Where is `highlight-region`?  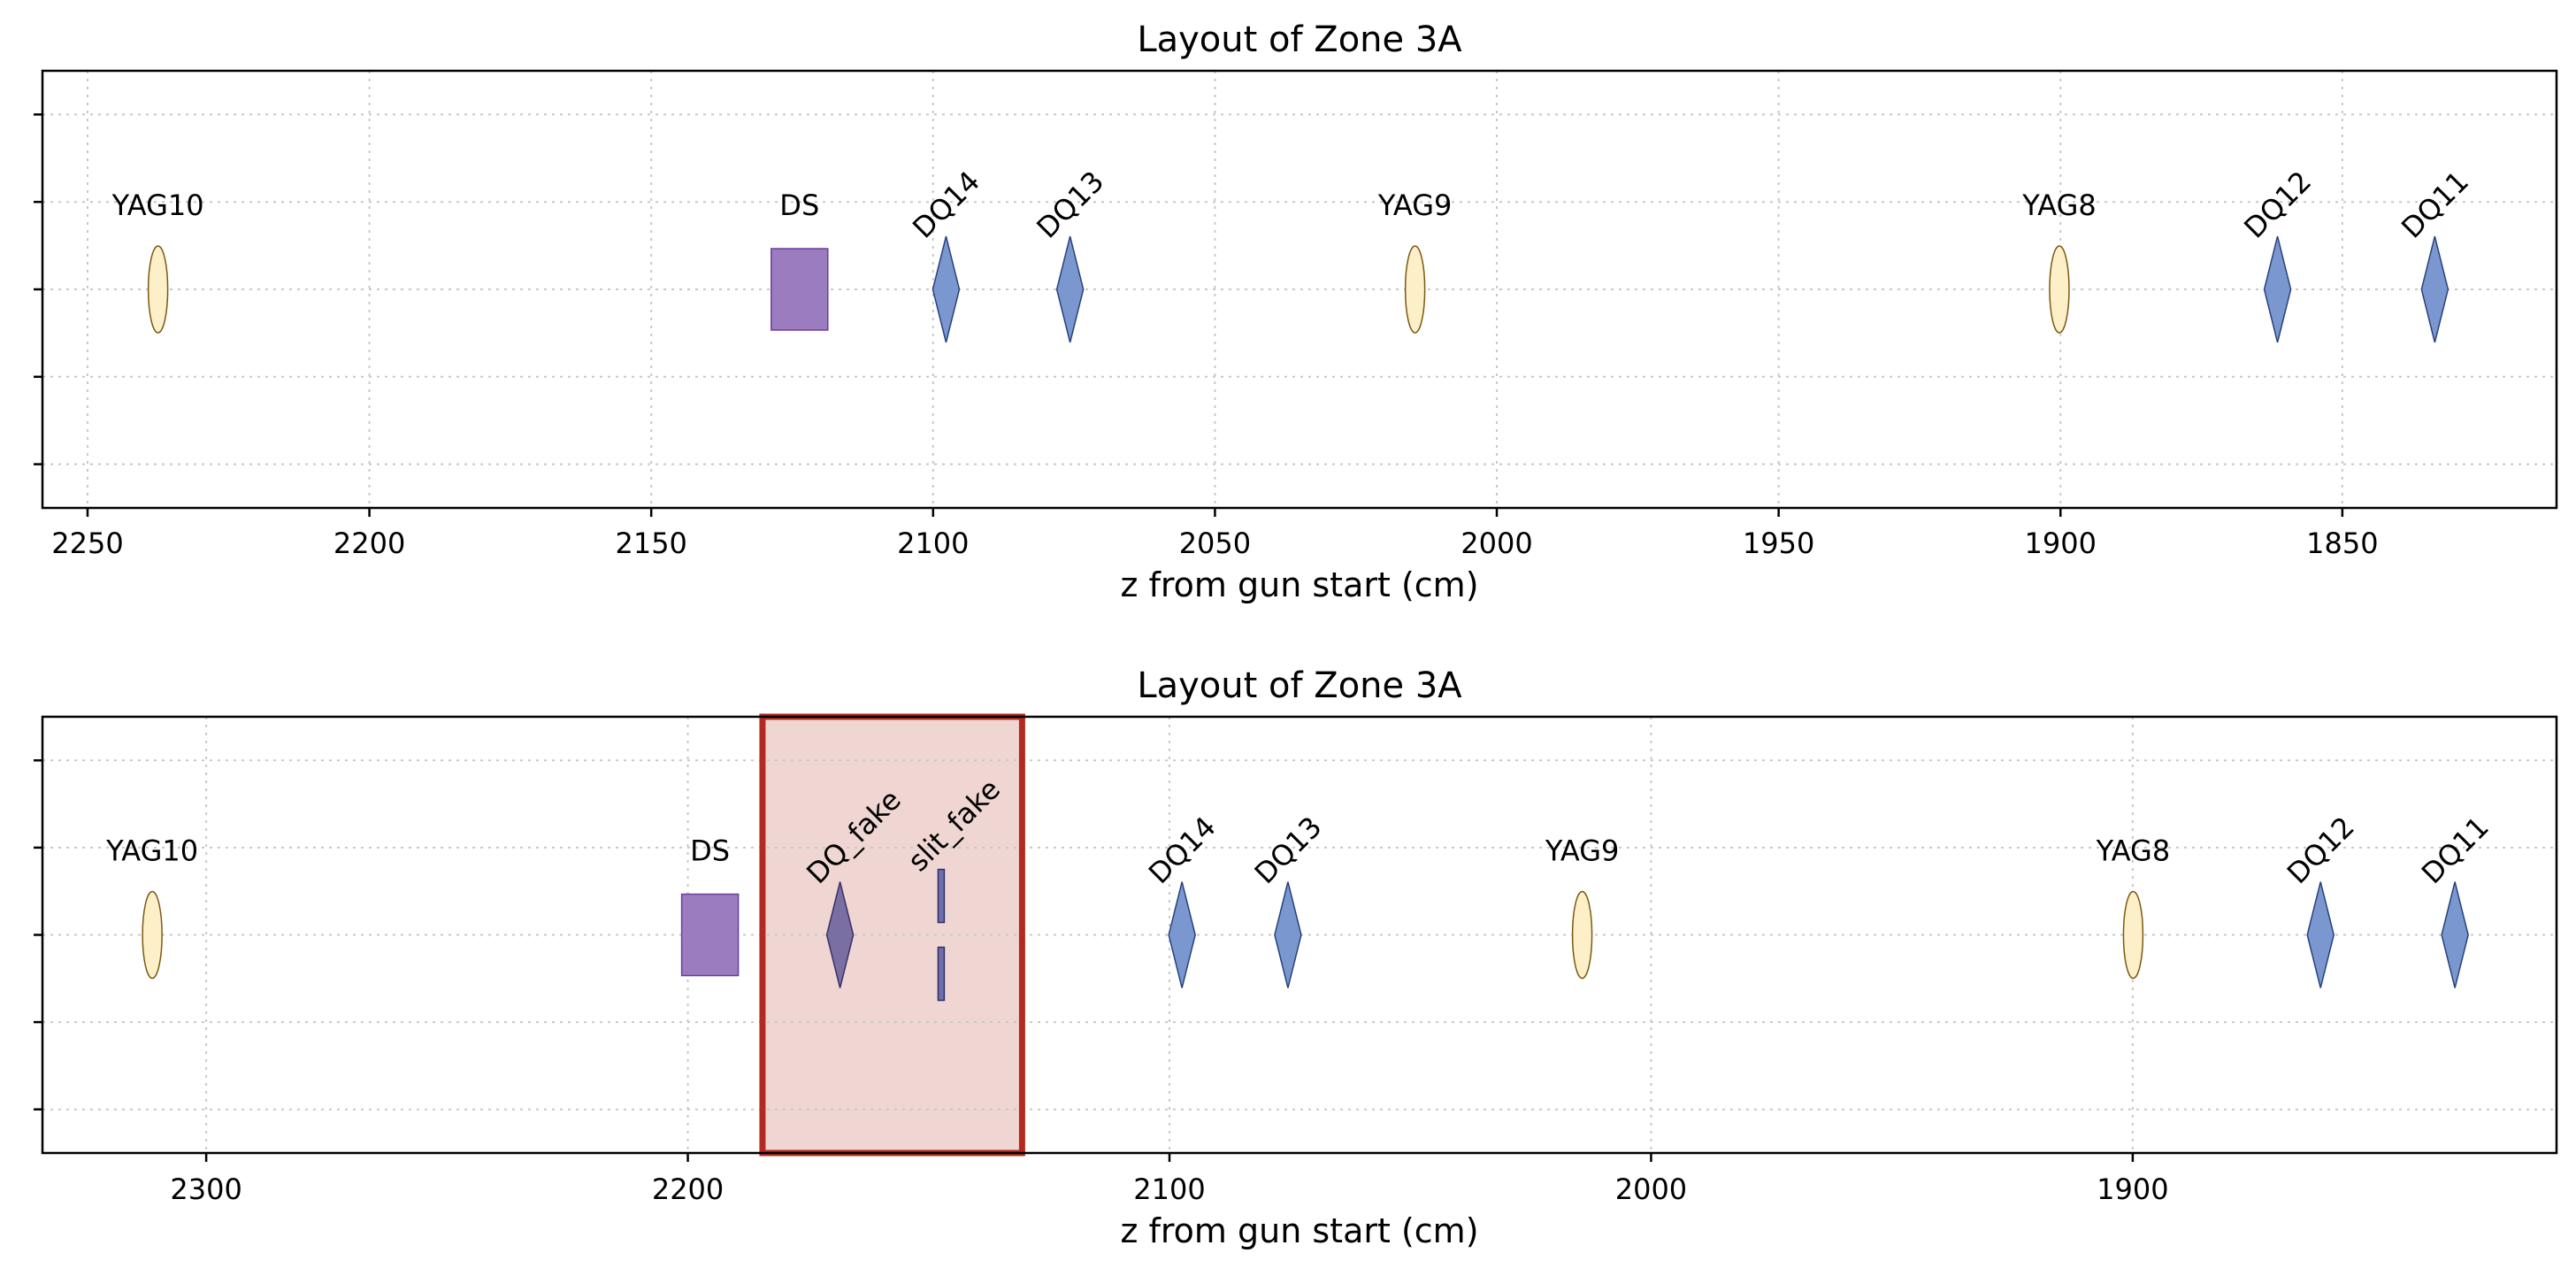 highlight-region is located at coordinates (892, 935).